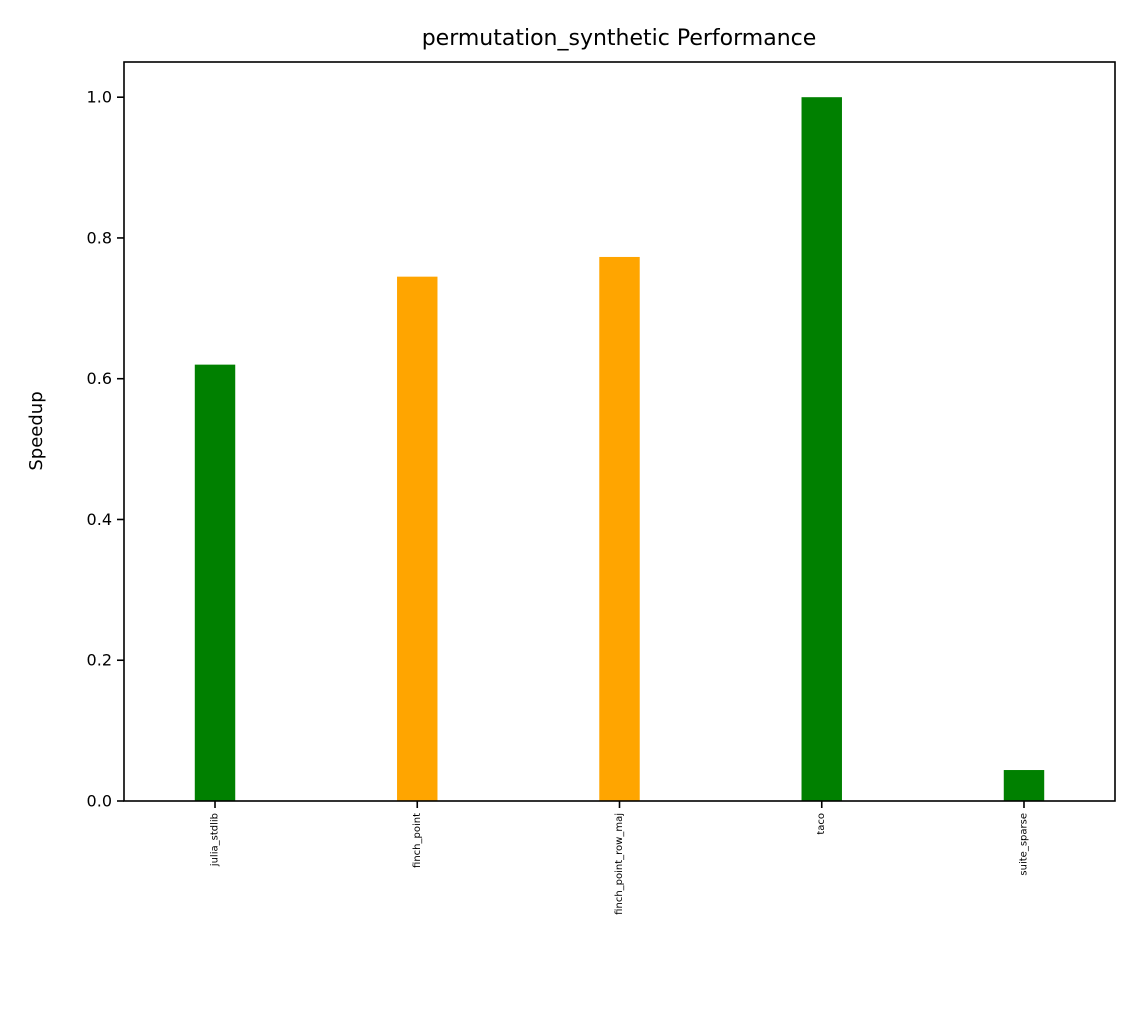 The width and height of the screenshot is (1134, 1014). I want to click on y-tick-label: 0.8, so click(99, 237).